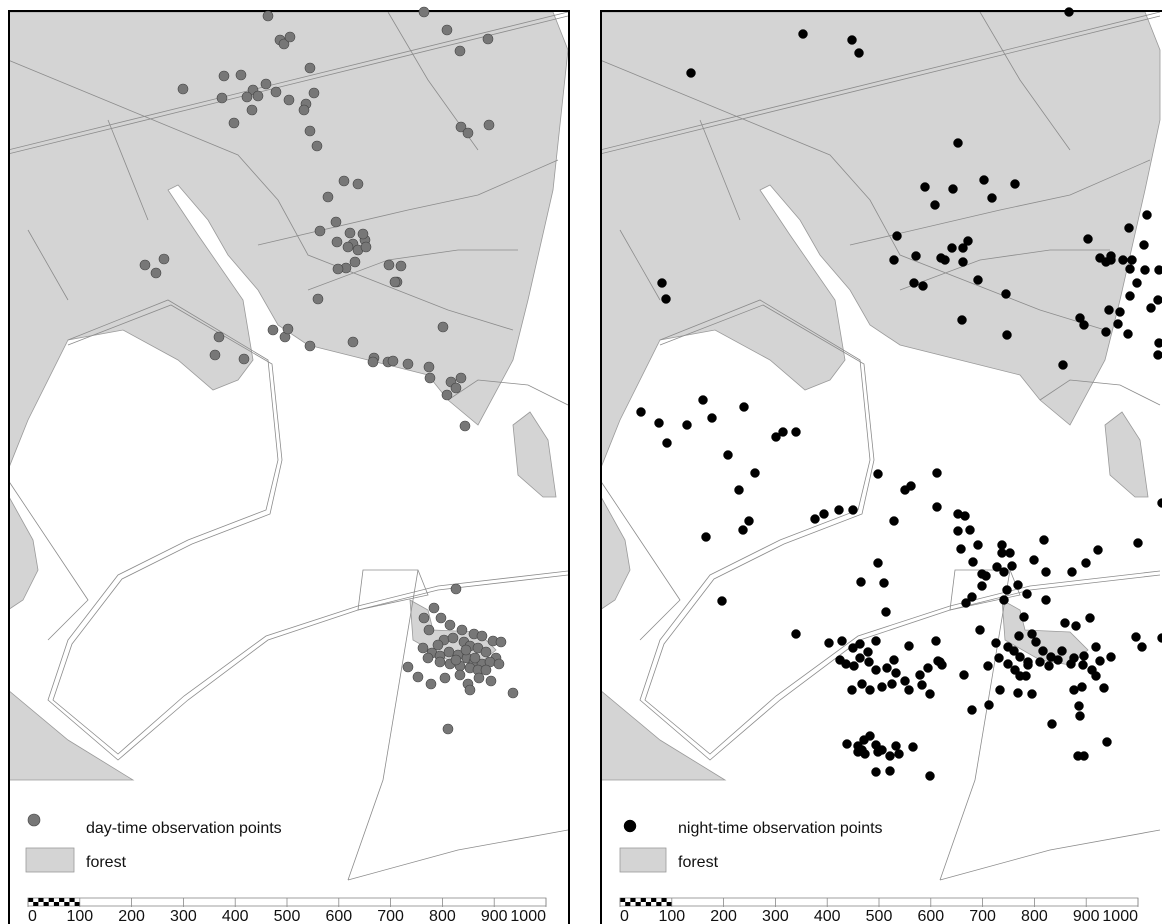 The image size is (1162, 924). I want to click on legend-day-point-symbol, so click(34, 820).